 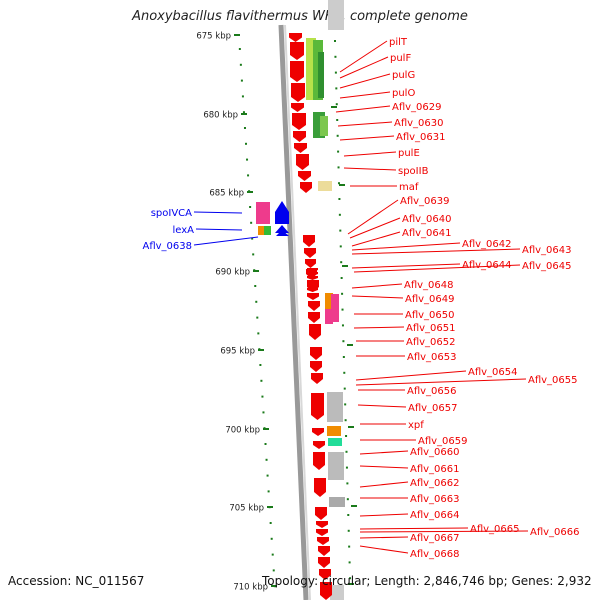 I want to click on gene-label-right: Aflv_0652, so click(x=431, y=342).